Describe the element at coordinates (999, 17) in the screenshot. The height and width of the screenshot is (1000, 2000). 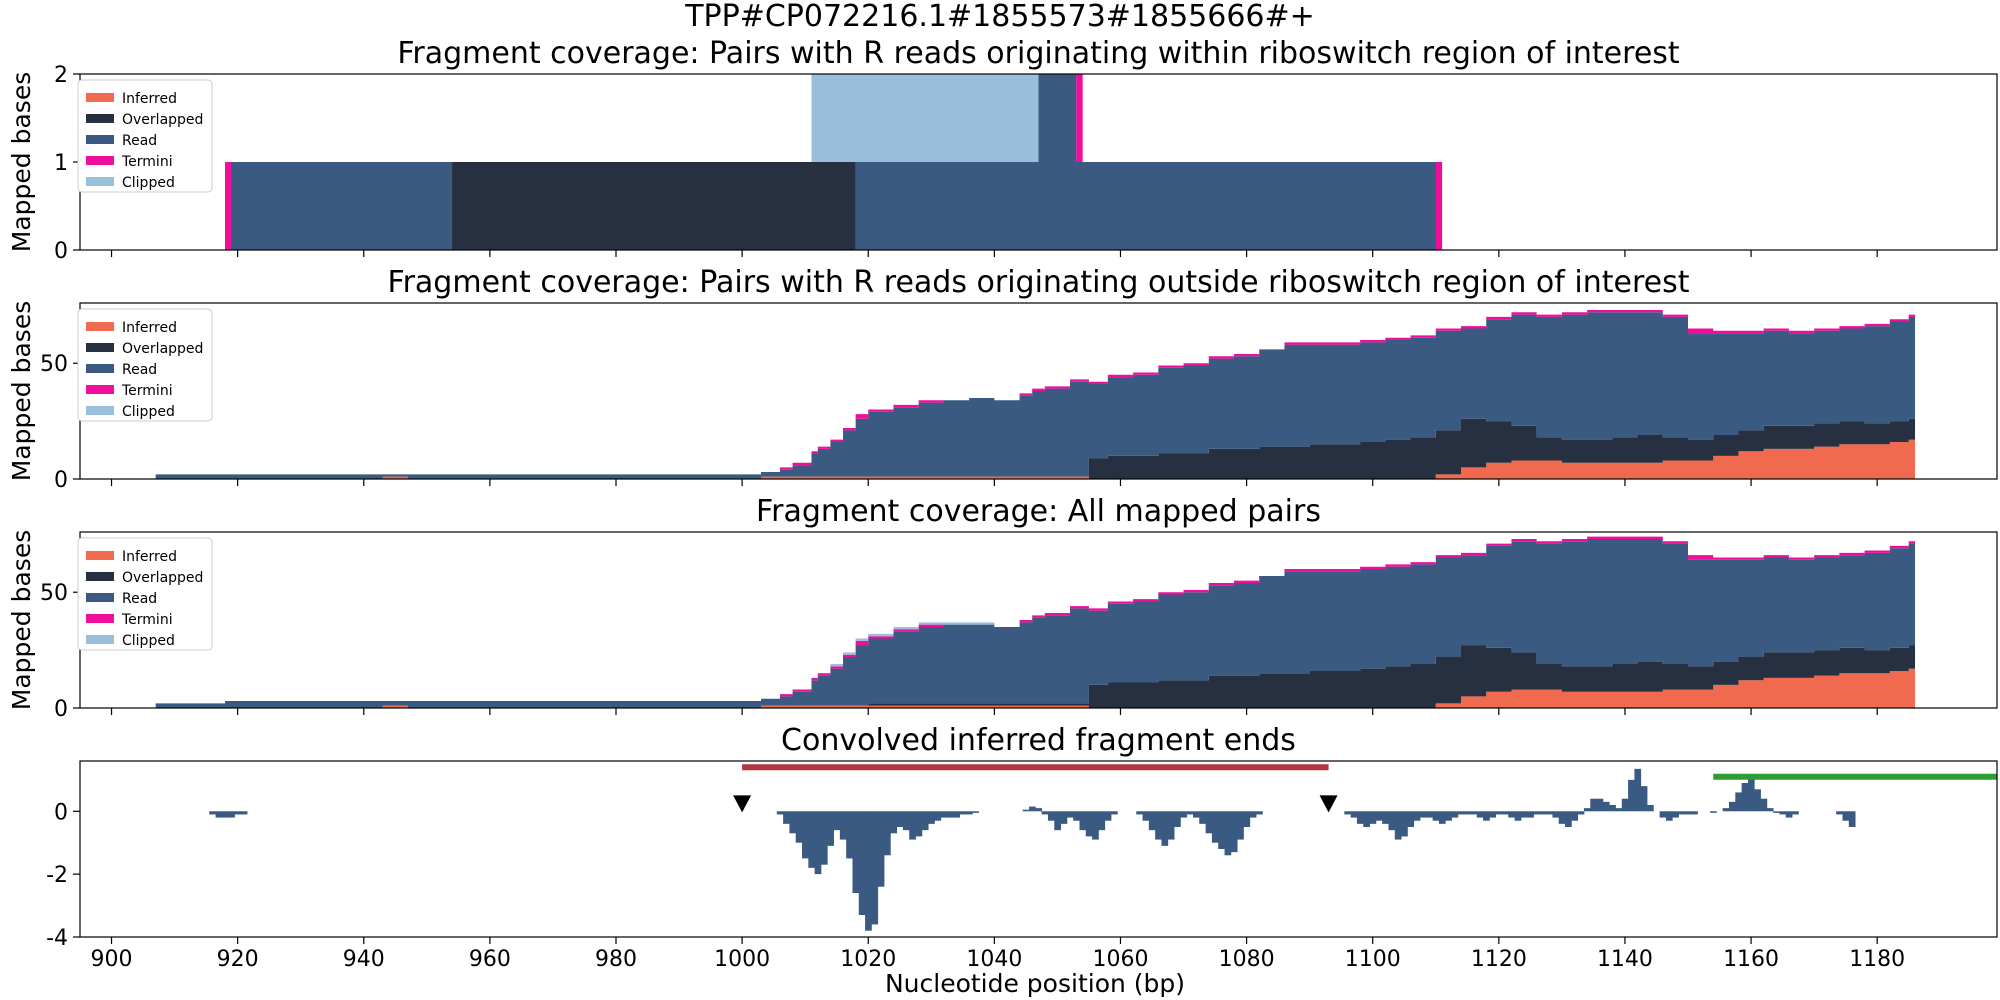
I see `figure-suptitle: TPP#CP072216.1#1855573#1855666#+` at that location.